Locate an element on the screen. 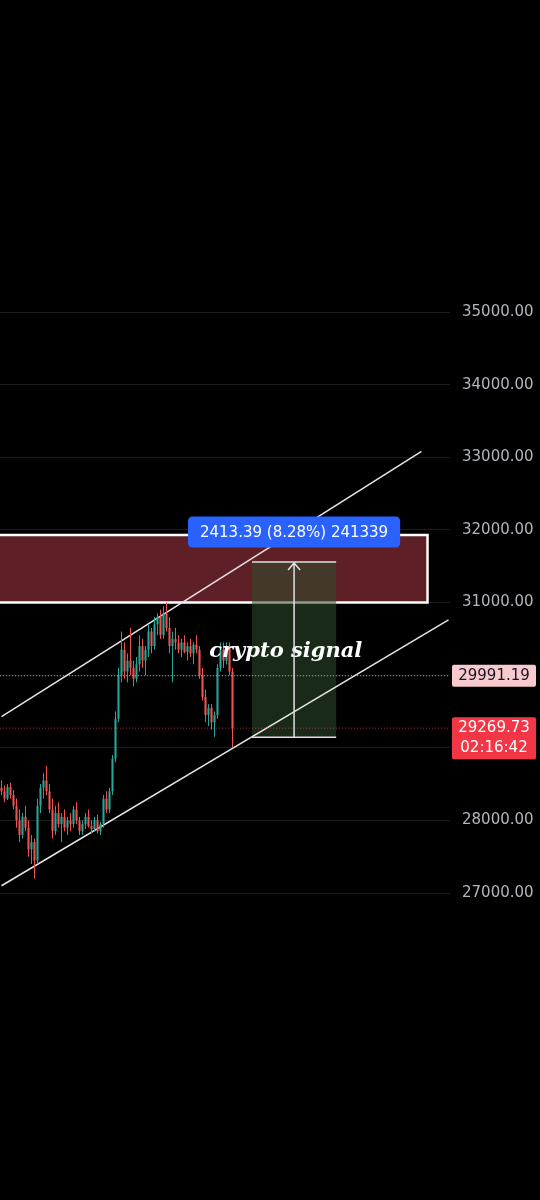  y-tick-label: 31000.00 is located at coordinates (498, 601).